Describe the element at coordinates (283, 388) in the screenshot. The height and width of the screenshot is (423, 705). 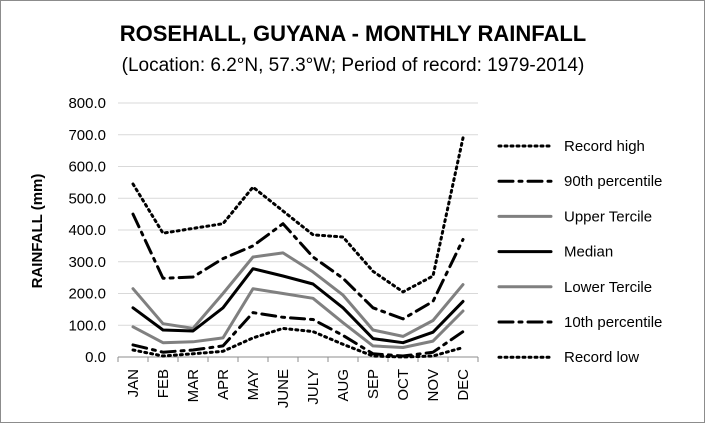
I see `x-tick-label: JUNE` at that location.